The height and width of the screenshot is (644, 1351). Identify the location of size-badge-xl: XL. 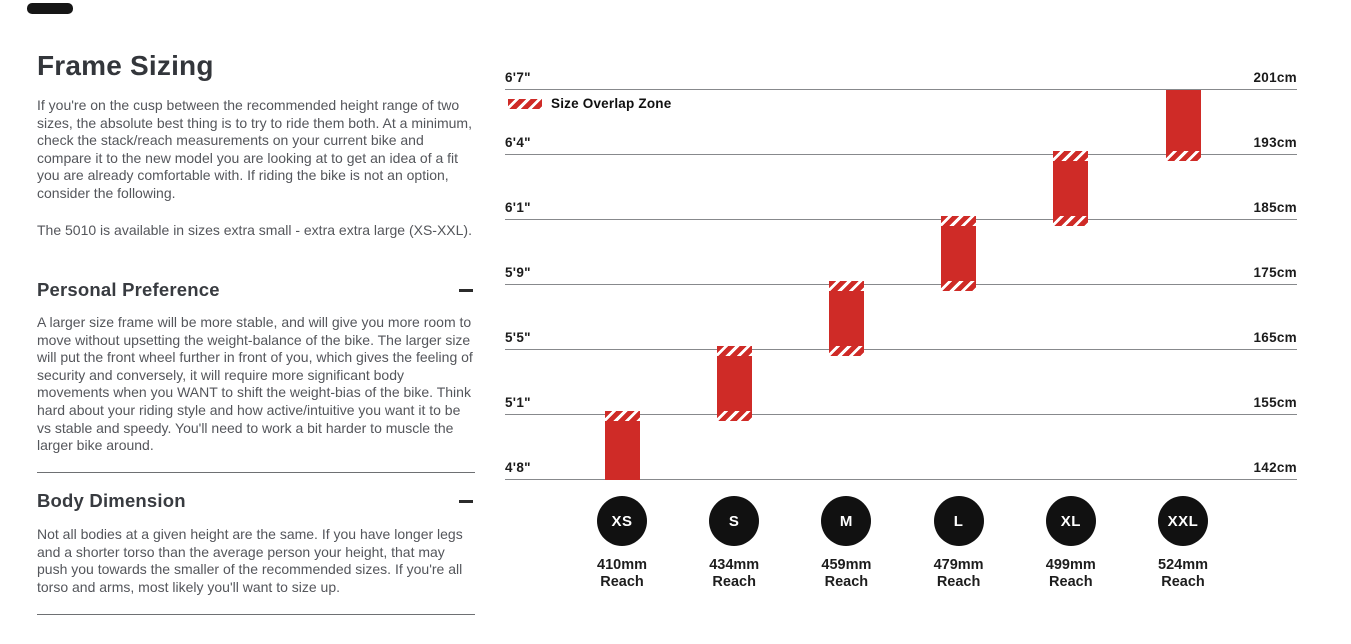
(1070, 521).